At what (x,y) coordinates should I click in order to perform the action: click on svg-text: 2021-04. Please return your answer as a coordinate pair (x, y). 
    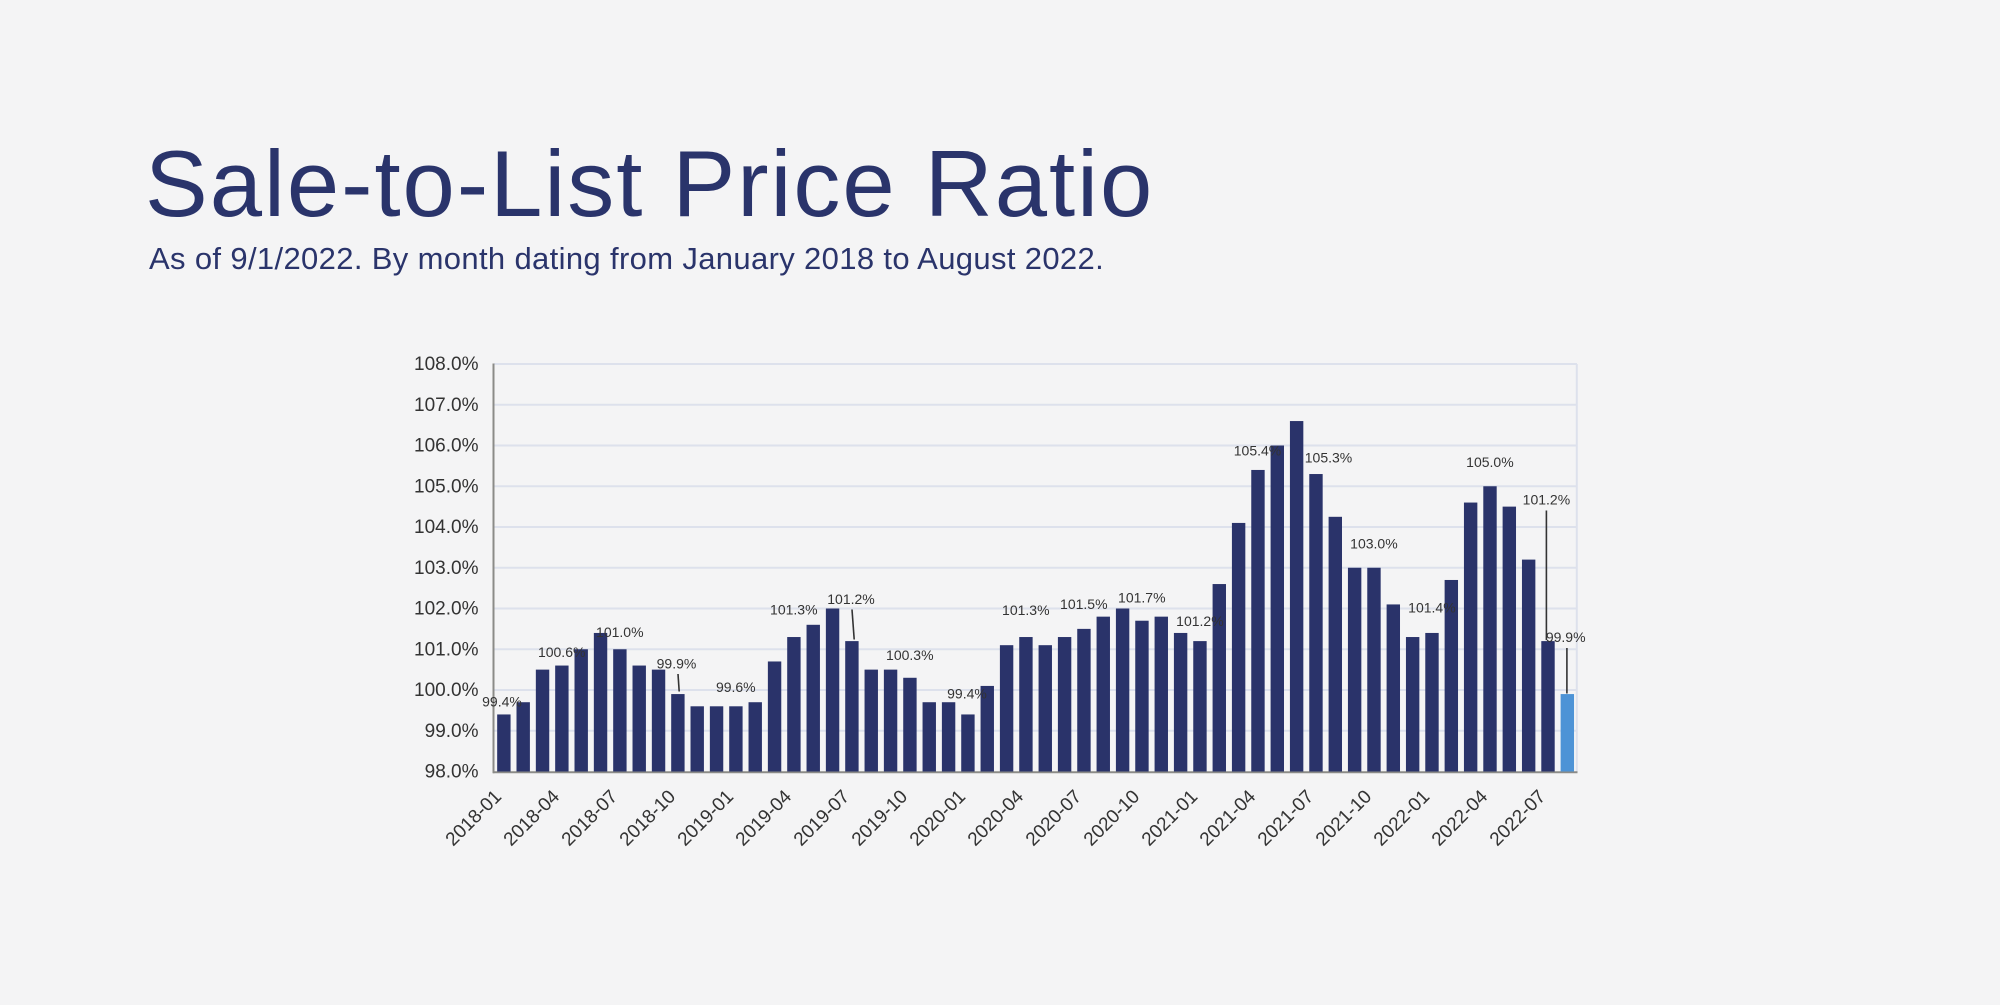
    Looking at the image, I should click on (1228, 818).